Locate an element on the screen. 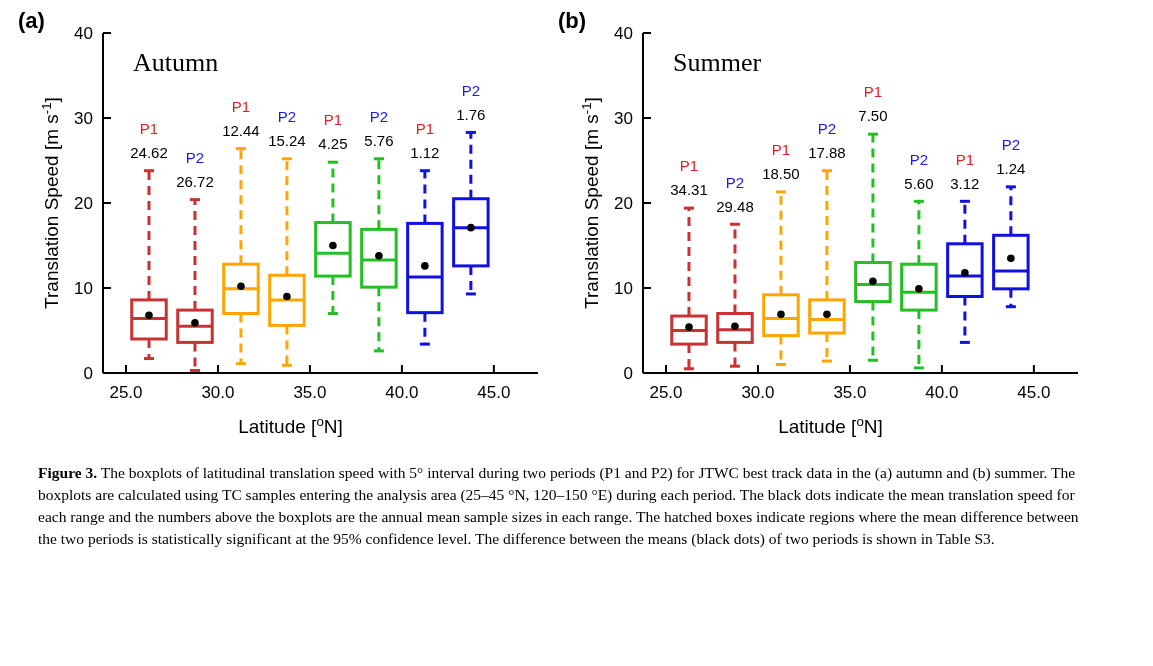 The image size is (1153, 666). annotation: 5.76 is located at coordinates (379, 141).